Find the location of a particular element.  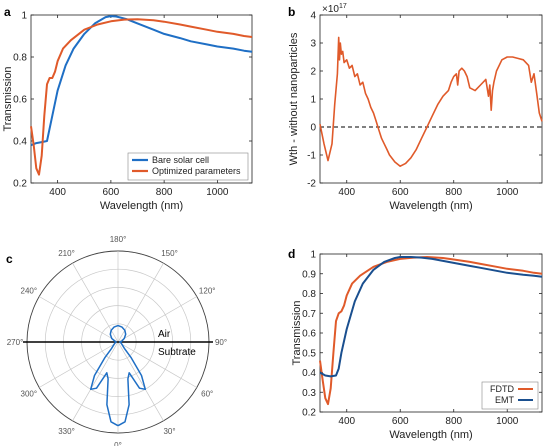

legend-label-d-1: EMT is located at coordinates (505, 400).